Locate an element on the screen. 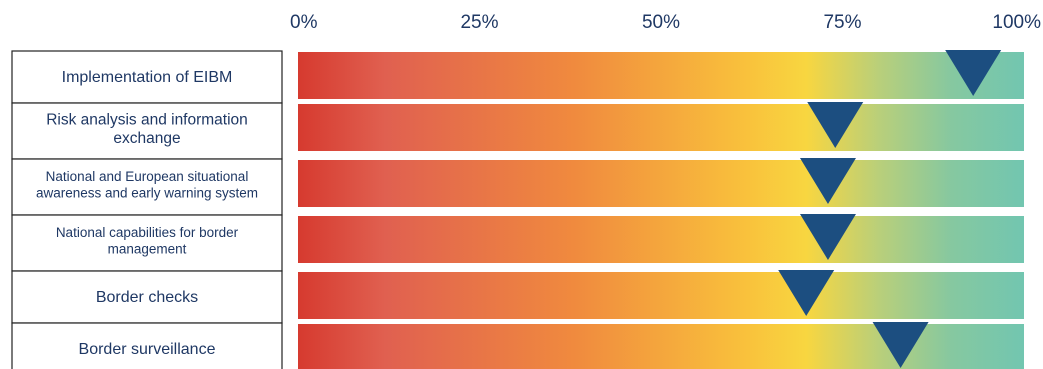 The width and height of the screenshot is (1043, 369). x-tick-label: 50% is located at coordinates (661, 22).